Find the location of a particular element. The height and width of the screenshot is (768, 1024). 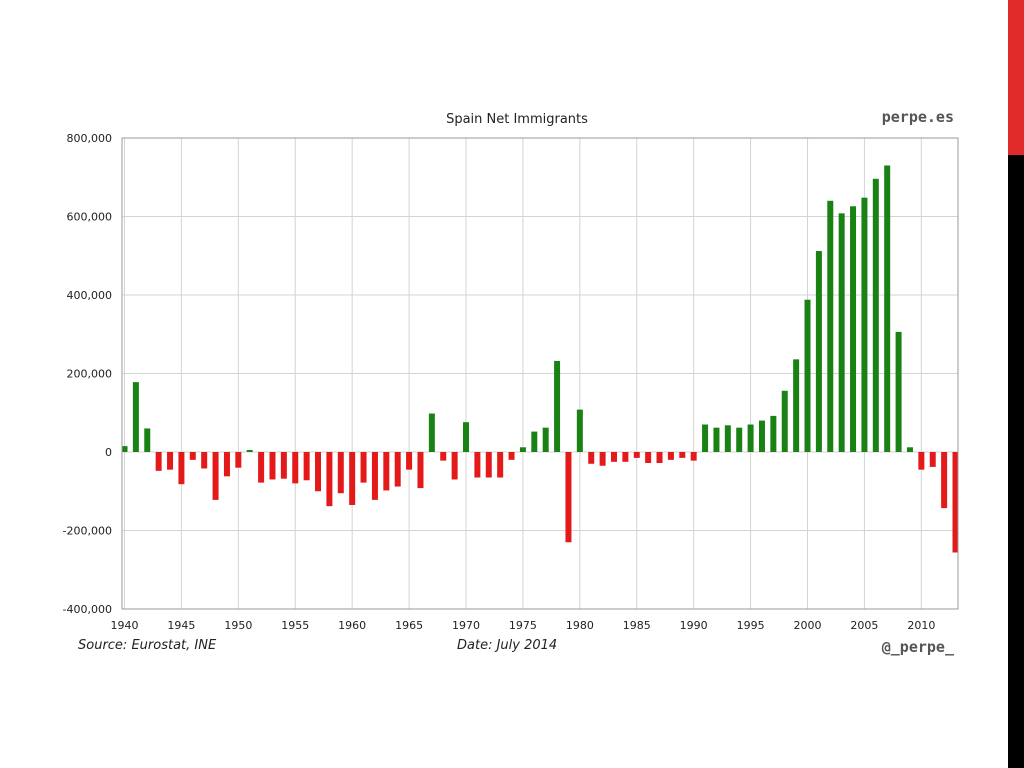

bar-1996 is located at coordinates (761, 436).